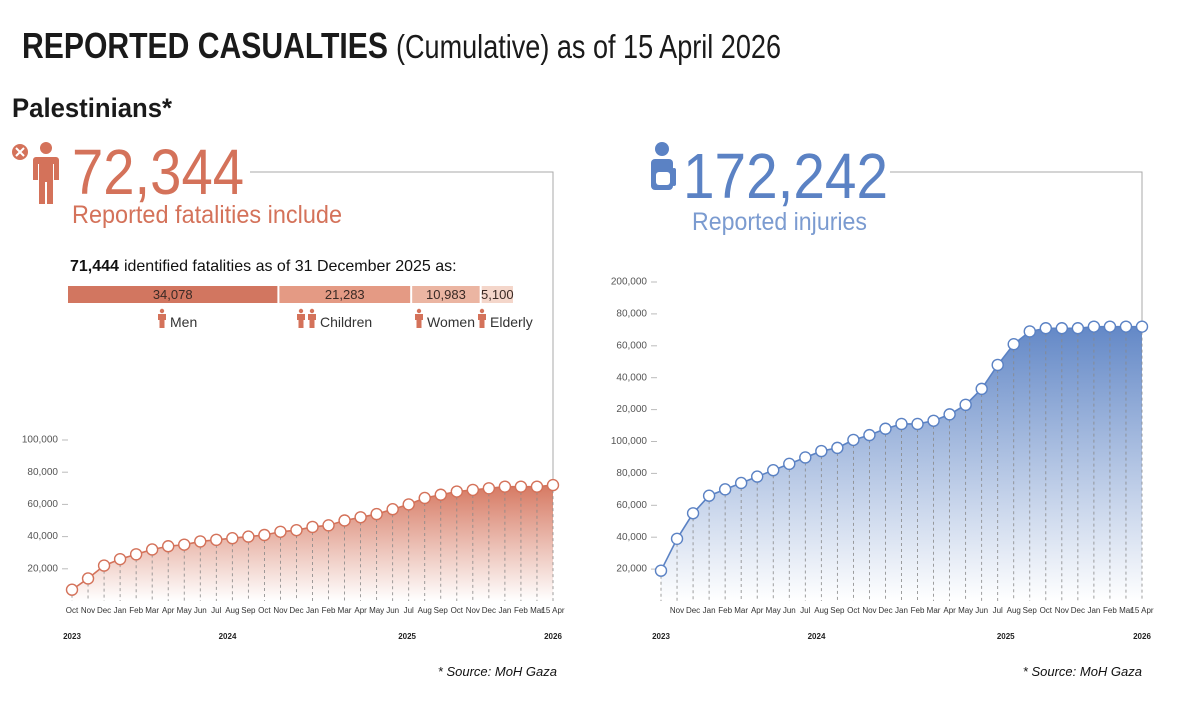  I want to click on category-label: Children, so click(346, 322).